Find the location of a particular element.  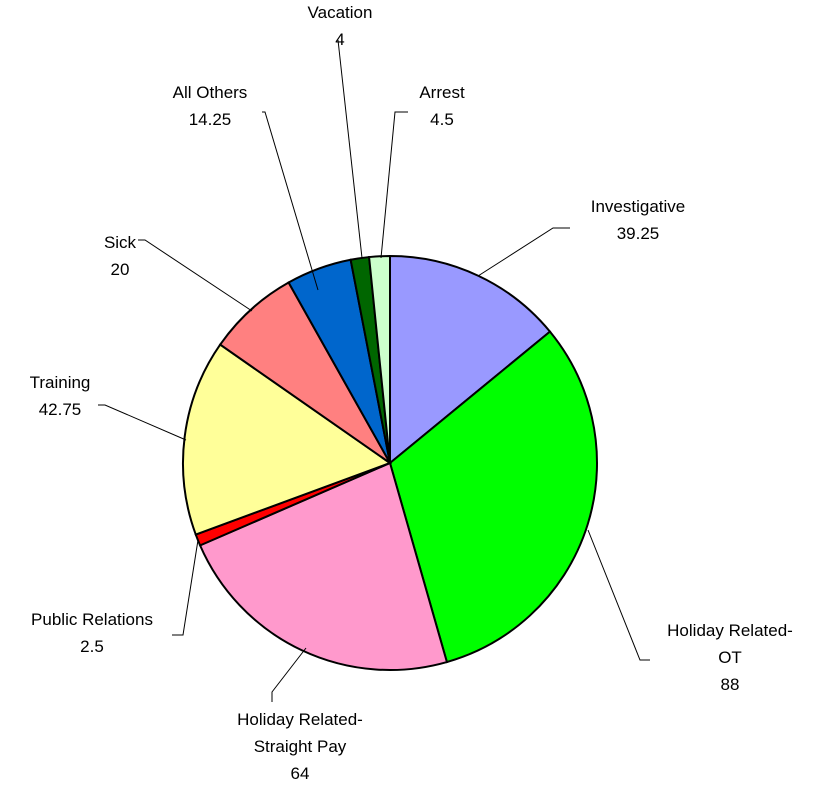

label-line: Arrest is located at coordinates (442, 92).